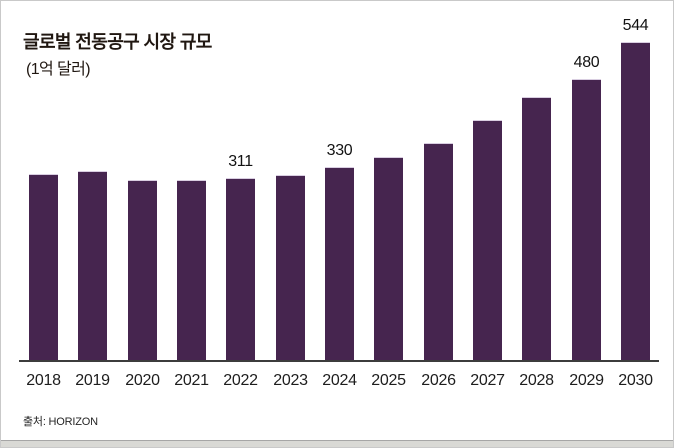 This screenshot has height=448, width=674. Describe the element at coordinates (339, 361) in the screenshot. I see `x-axis-line` at that location.